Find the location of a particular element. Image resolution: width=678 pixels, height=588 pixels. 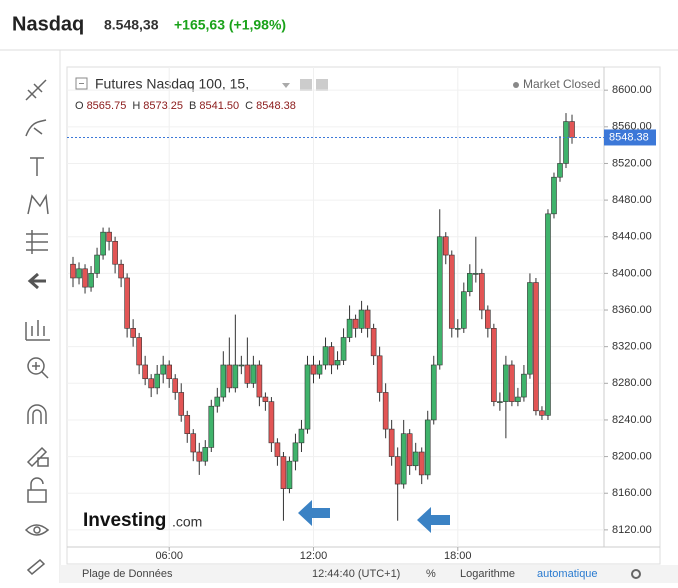

status-dot is located at coordinates (516, 85).